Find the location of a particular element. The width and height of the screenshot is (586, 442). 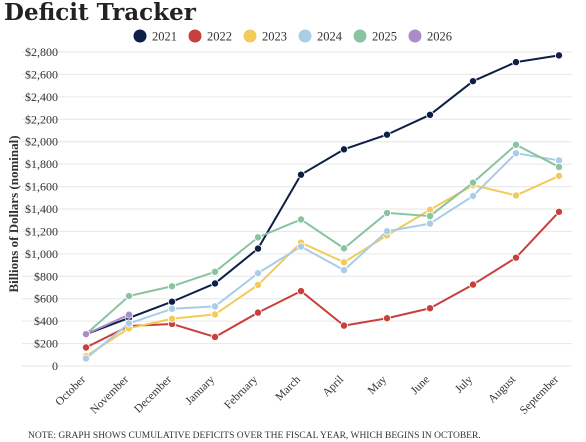

legend-label: 2026 is located at coordinates (439, 37).